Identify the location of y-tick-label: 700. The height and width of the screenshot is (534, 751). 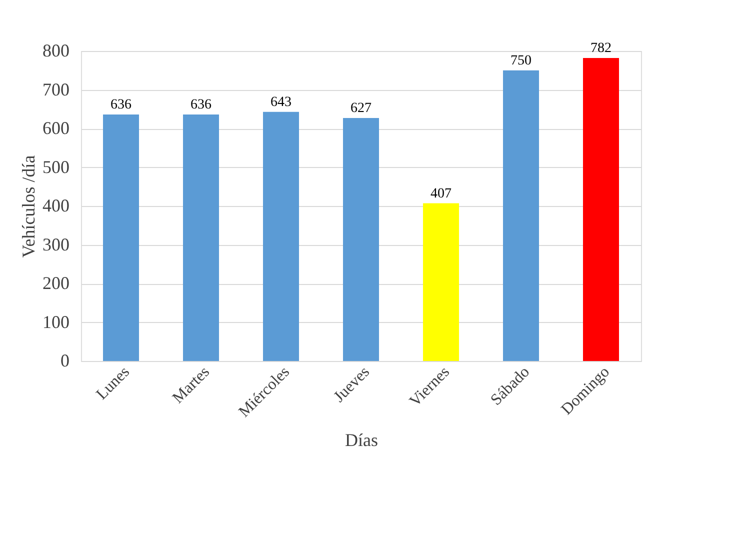
(56, 89).